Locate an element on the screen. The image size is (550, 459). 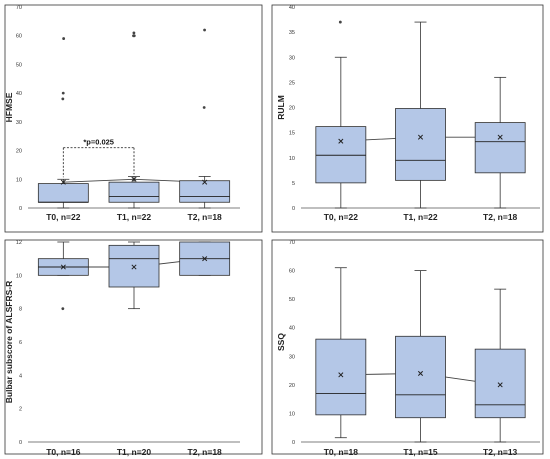
y-axis-label: RULM is located at coordinates (281, 107).